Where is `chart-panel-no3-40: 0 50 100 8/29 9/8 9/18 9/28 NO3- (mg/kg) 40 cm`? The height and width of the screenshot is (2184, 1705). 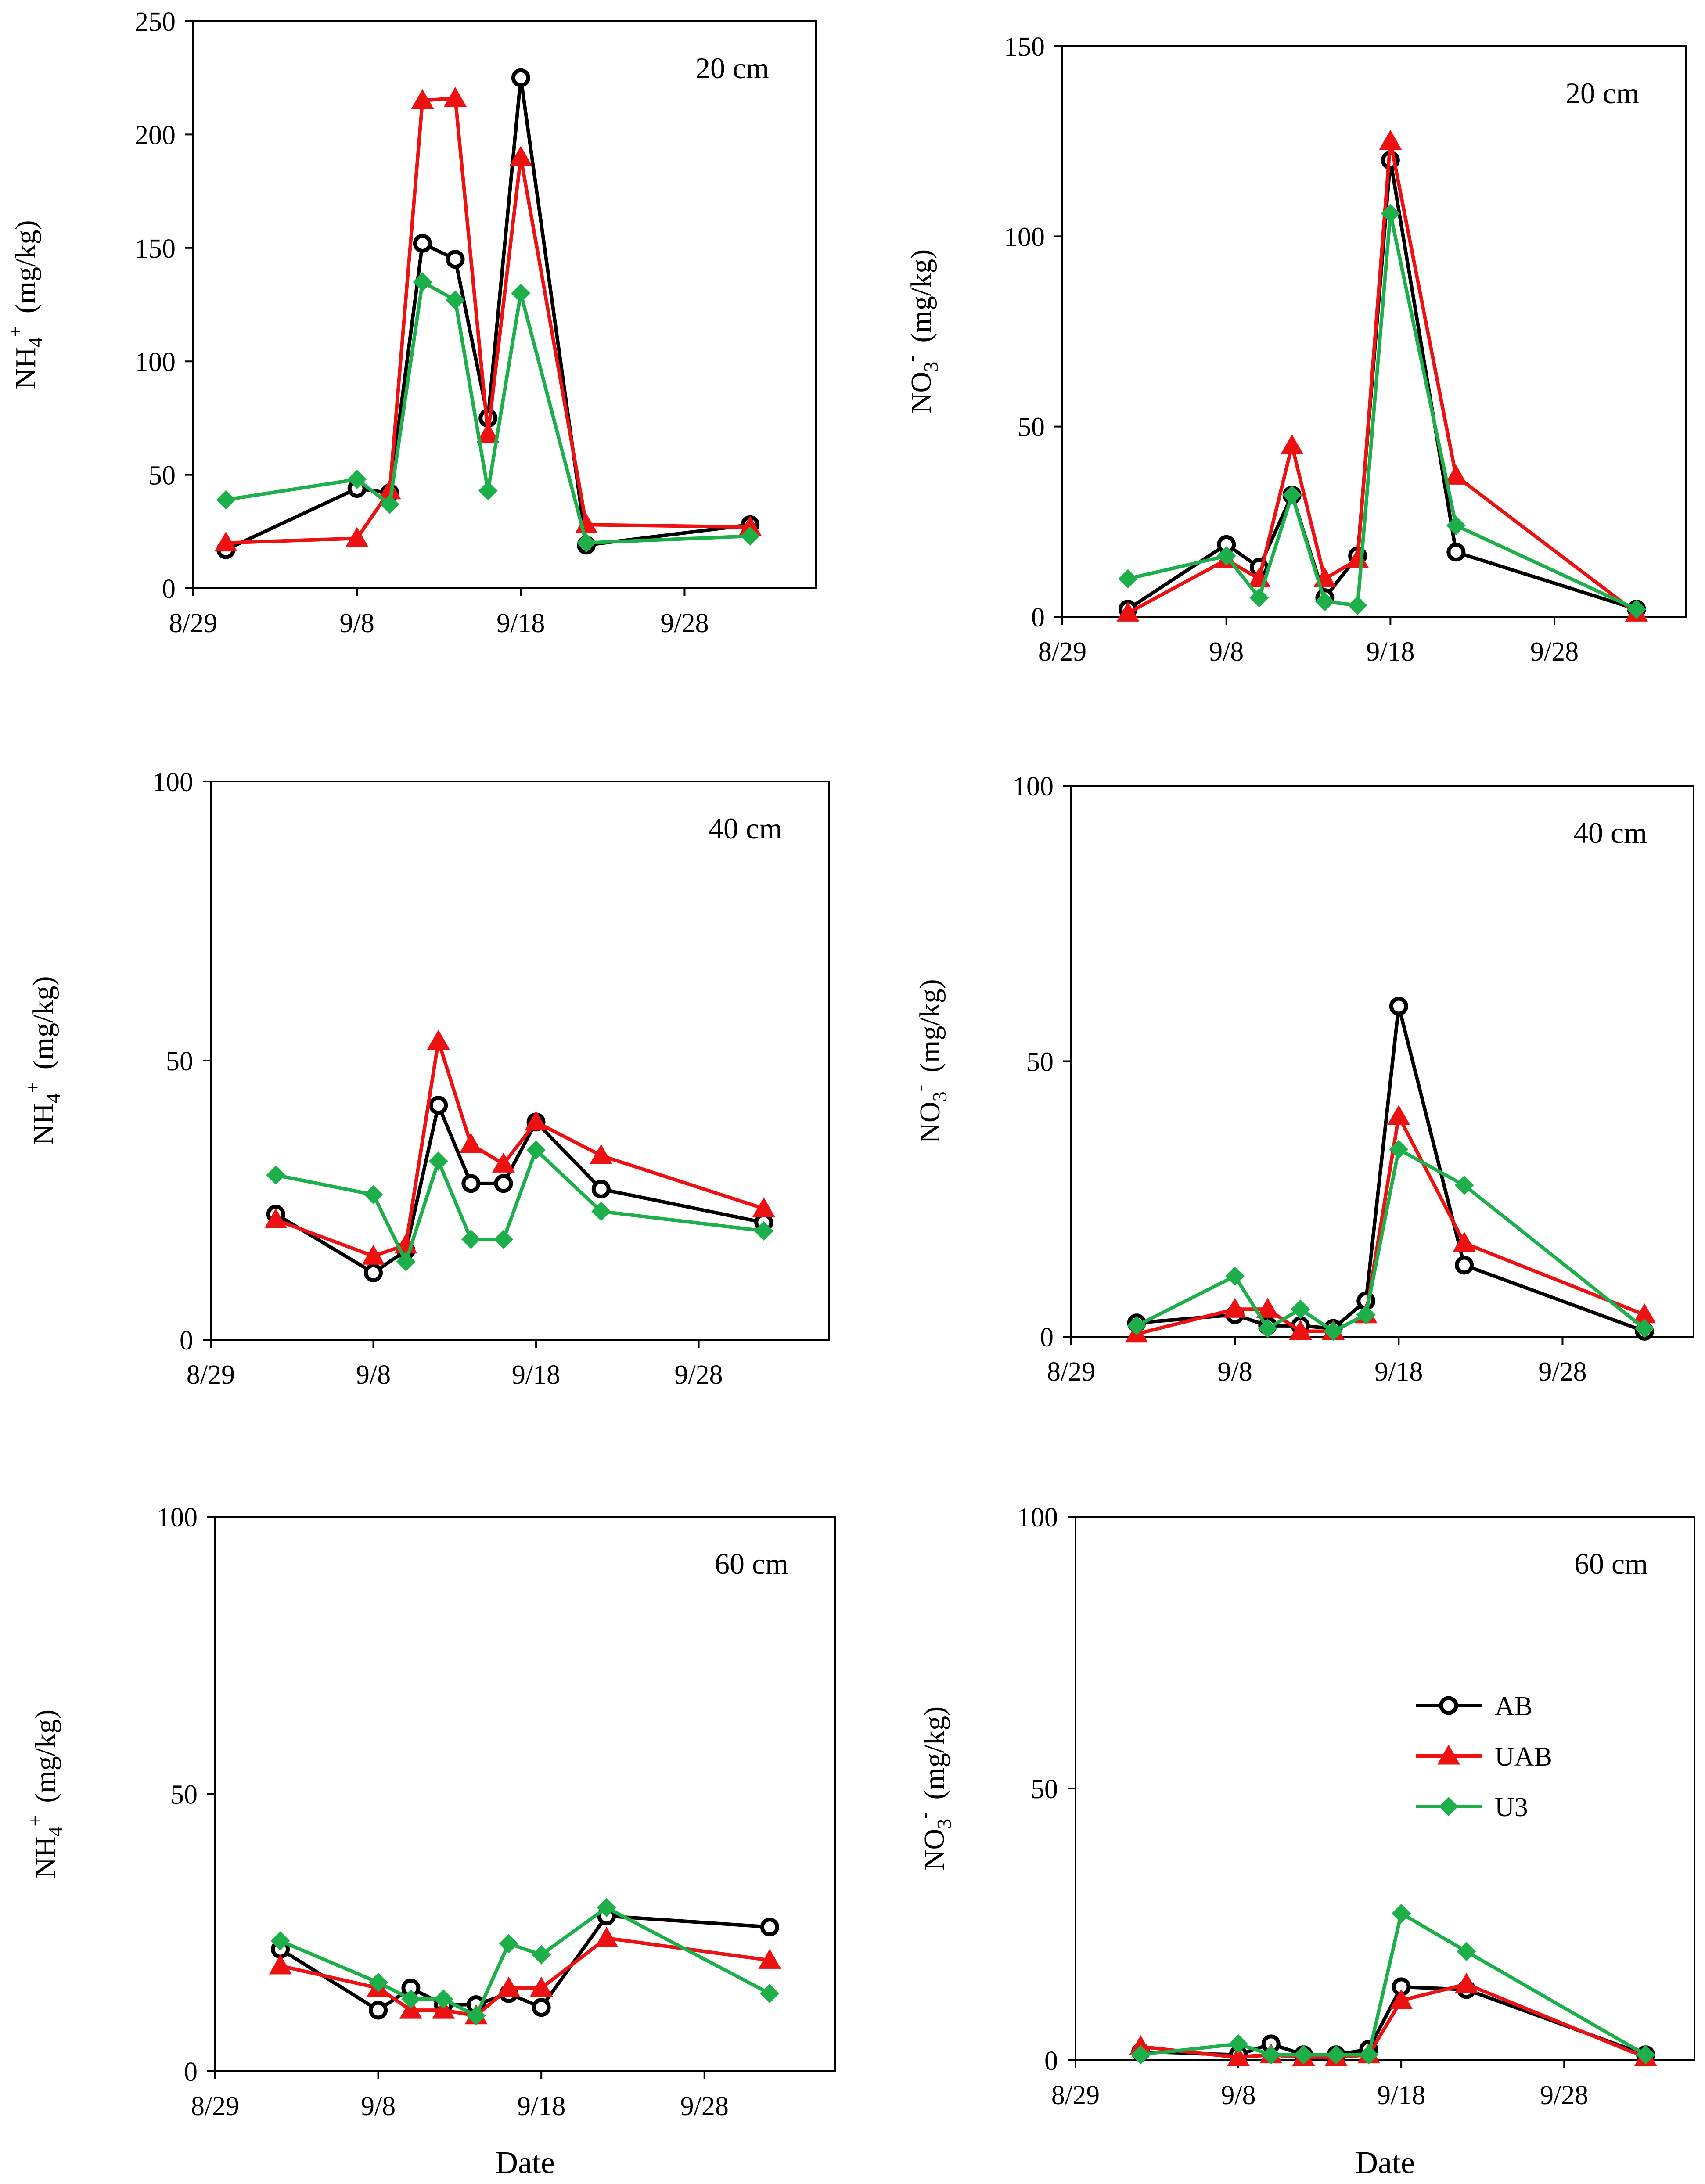 chart-panel-no3-40: 0 50 100 8/29 9/8 9/18 9/28 NO3- (mg/kg) 40 cm is located at coordinates (1301, 1079).